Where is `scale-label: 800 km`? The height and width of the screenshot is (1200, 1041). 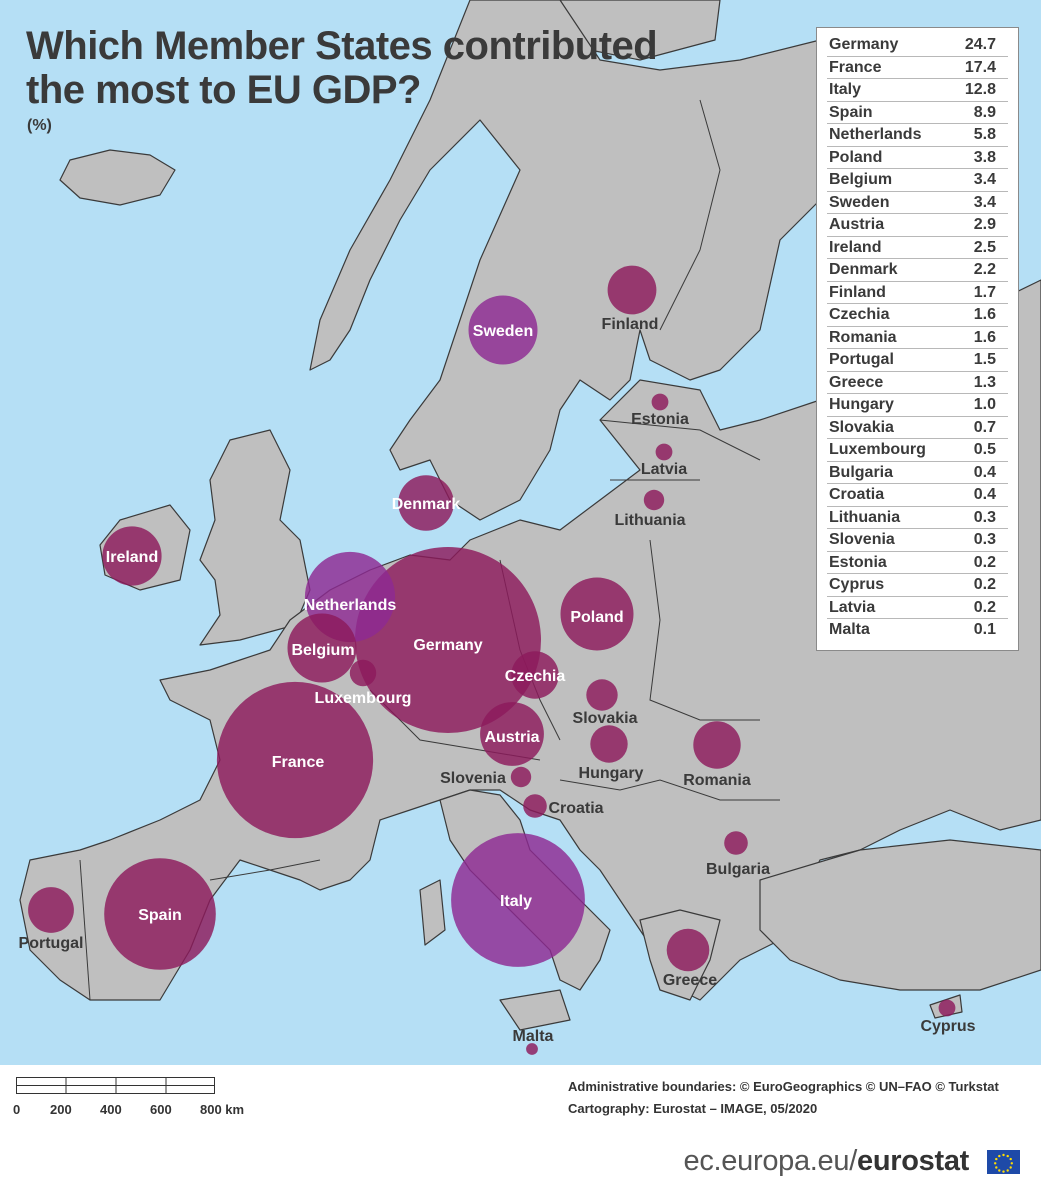 scale-label: 800 km is located at coordinates (222, 1109).